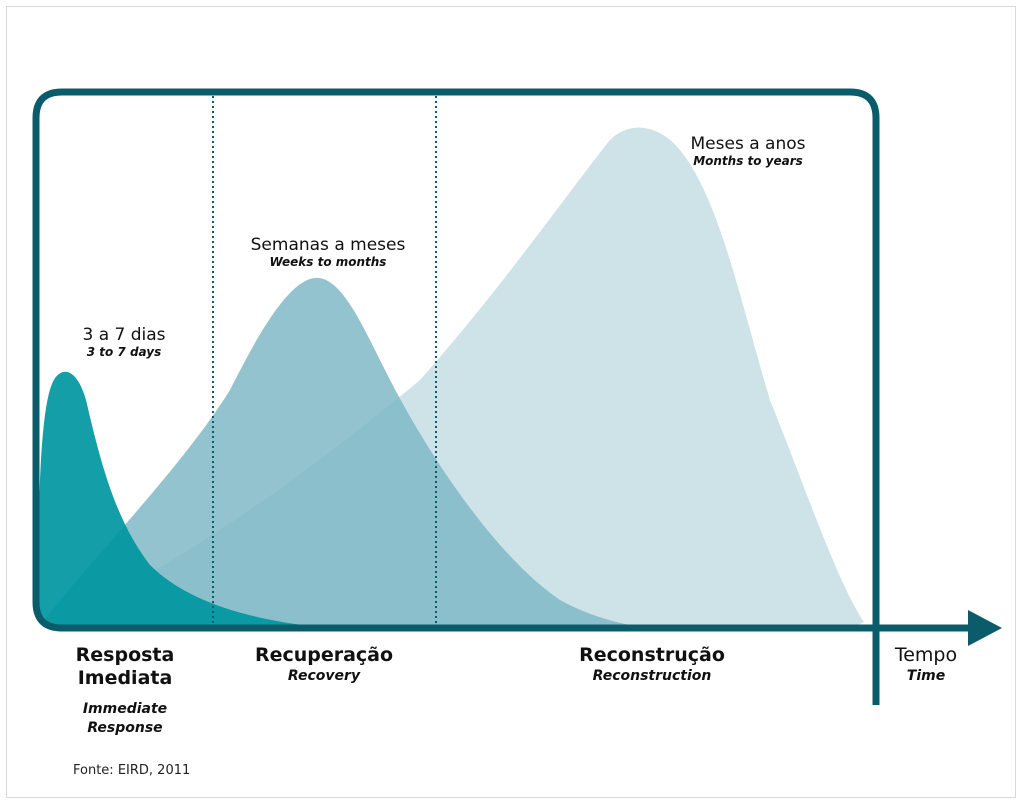  What do you see at coordinates (652, 676) in the screenshot?
I see `phase-3-label-en: Reconstruction` at bounding box center [652, 676].